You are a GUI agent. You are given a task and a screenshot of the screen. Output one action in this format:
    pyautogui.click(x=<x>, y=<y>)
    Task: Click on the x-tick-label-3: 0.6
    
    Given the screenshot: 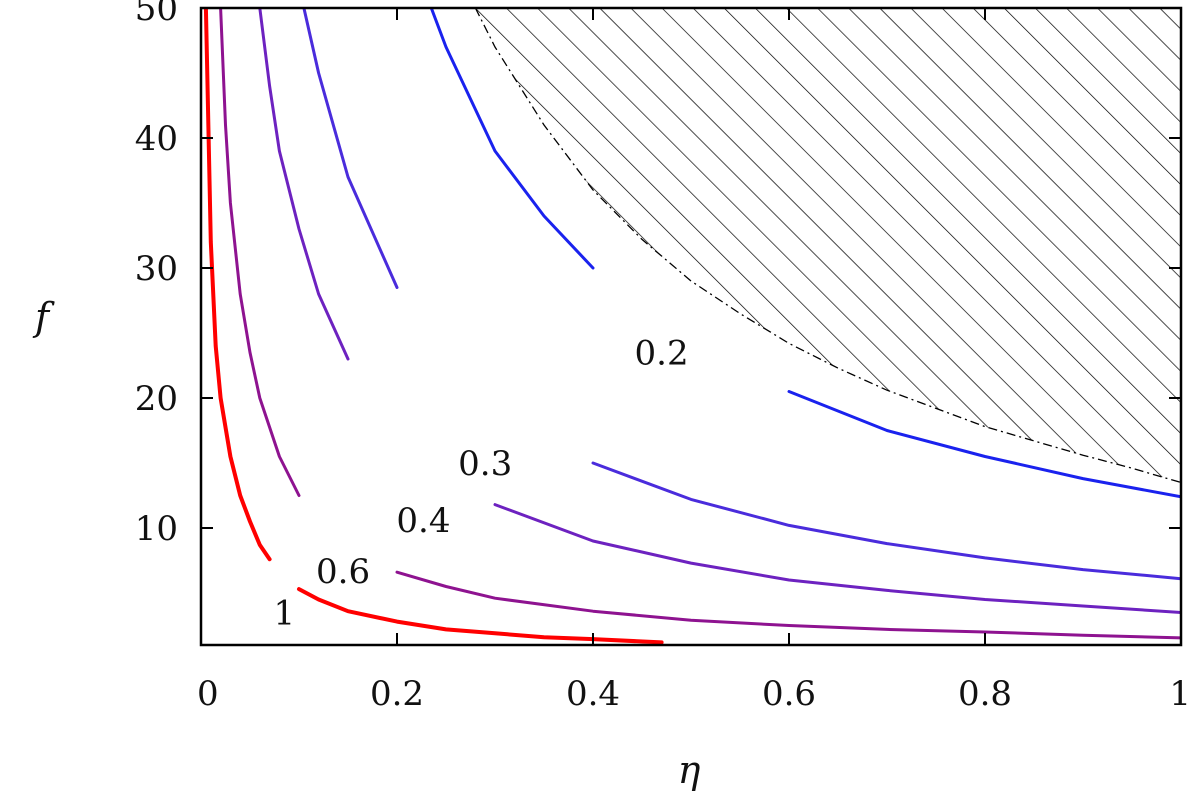 What is the action you would take?
    pyautogui.click(x=789, y=694)
    